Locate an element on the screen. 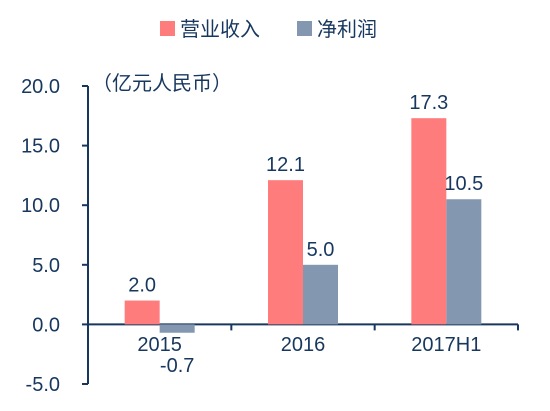 The height and width of the screenshot is (411, 550). data-label: 12.1 is located at coordinates (285, 165).